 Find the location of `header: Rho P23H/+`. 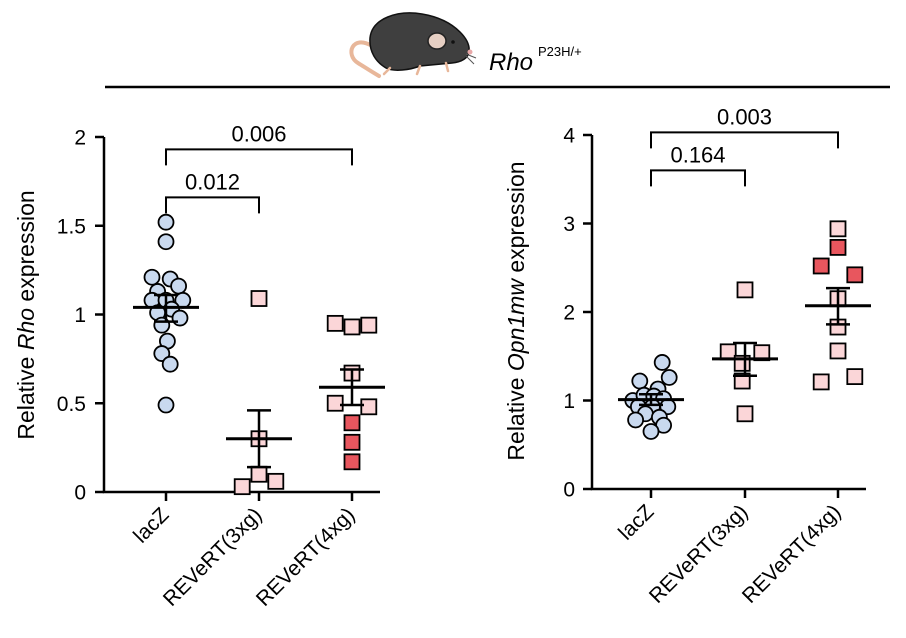

header: Rho P23H/+ is located at coordinates (497, 50).